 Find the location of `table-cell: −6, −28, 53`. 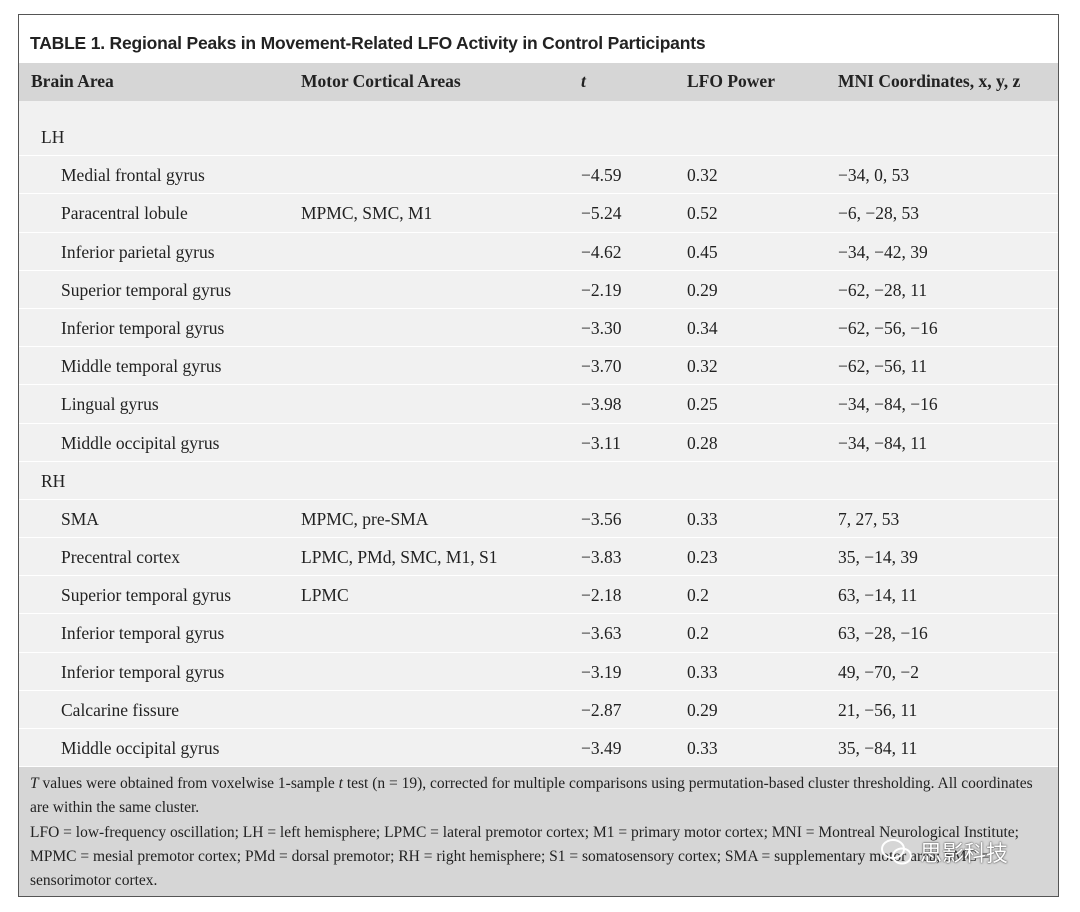

table-cell: −6, −28, 53 is located at coordinates (878, 213).